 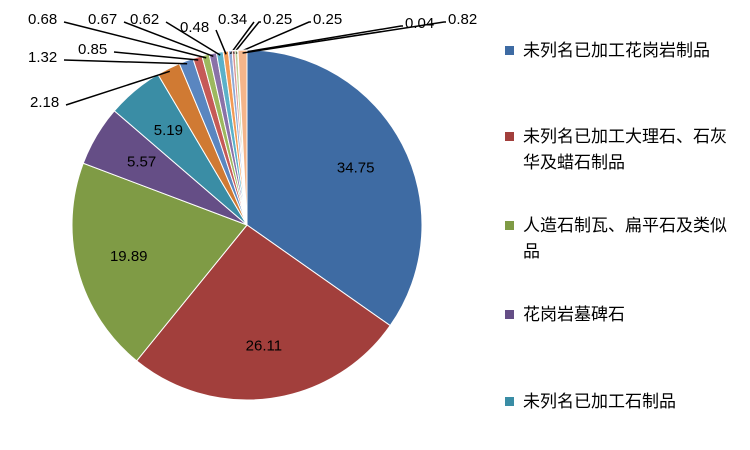 I want to click on legend-entry: 花岗岩墓碑石, so click(x=620, y=315).